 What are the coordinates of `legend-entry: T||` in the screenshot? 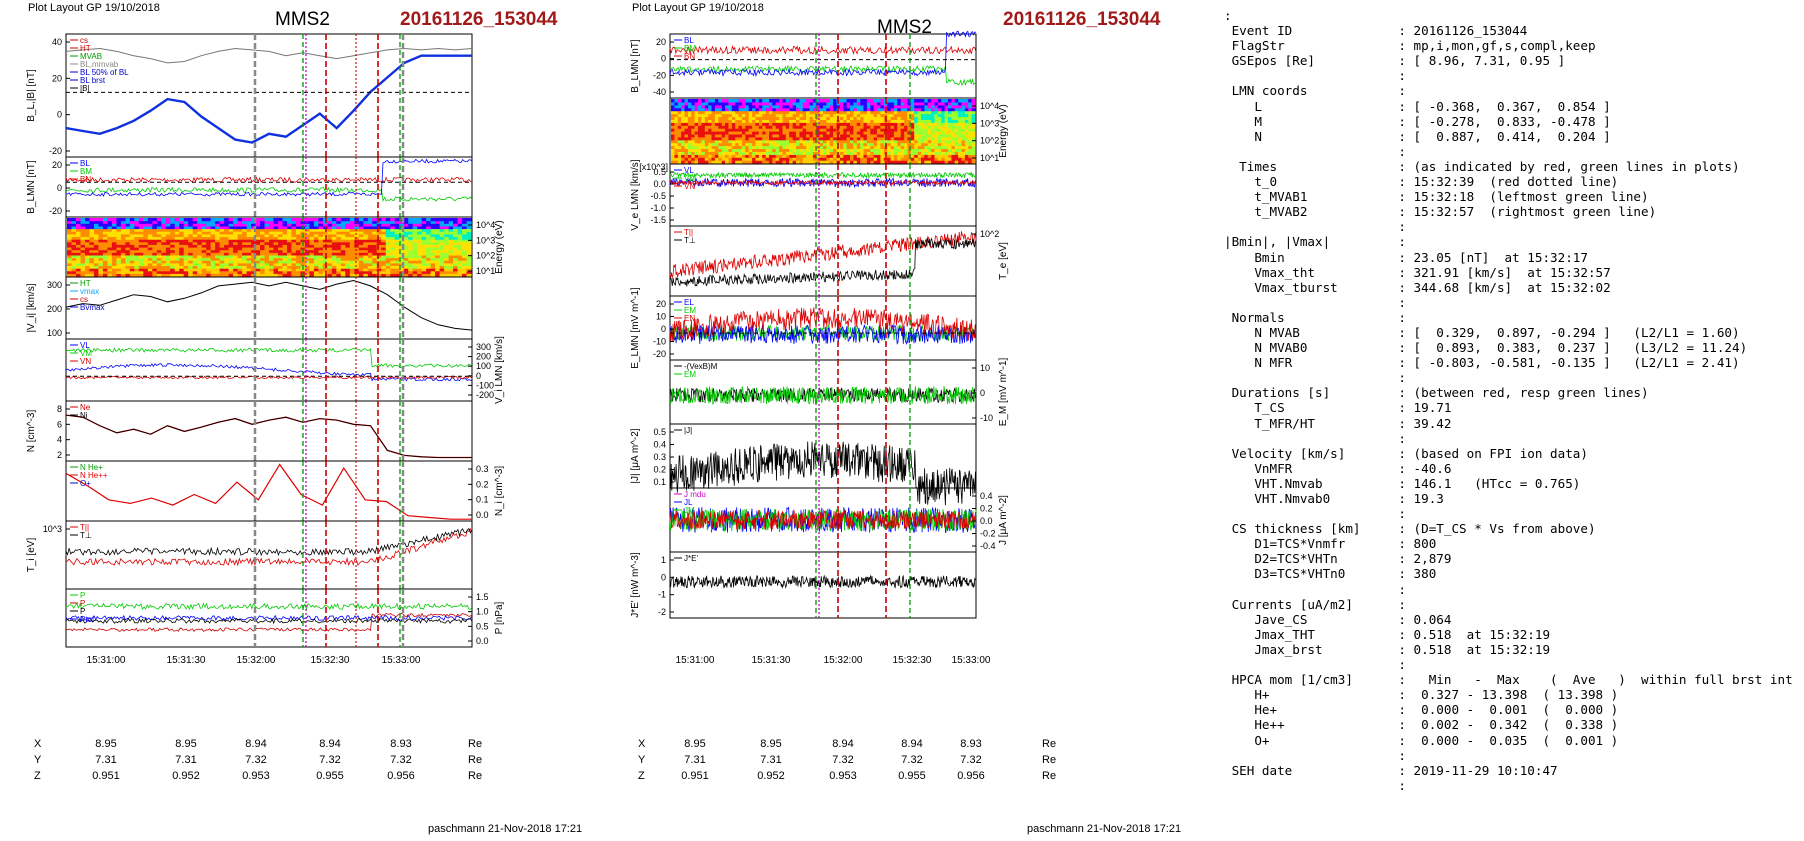 It's located at (688, 232).